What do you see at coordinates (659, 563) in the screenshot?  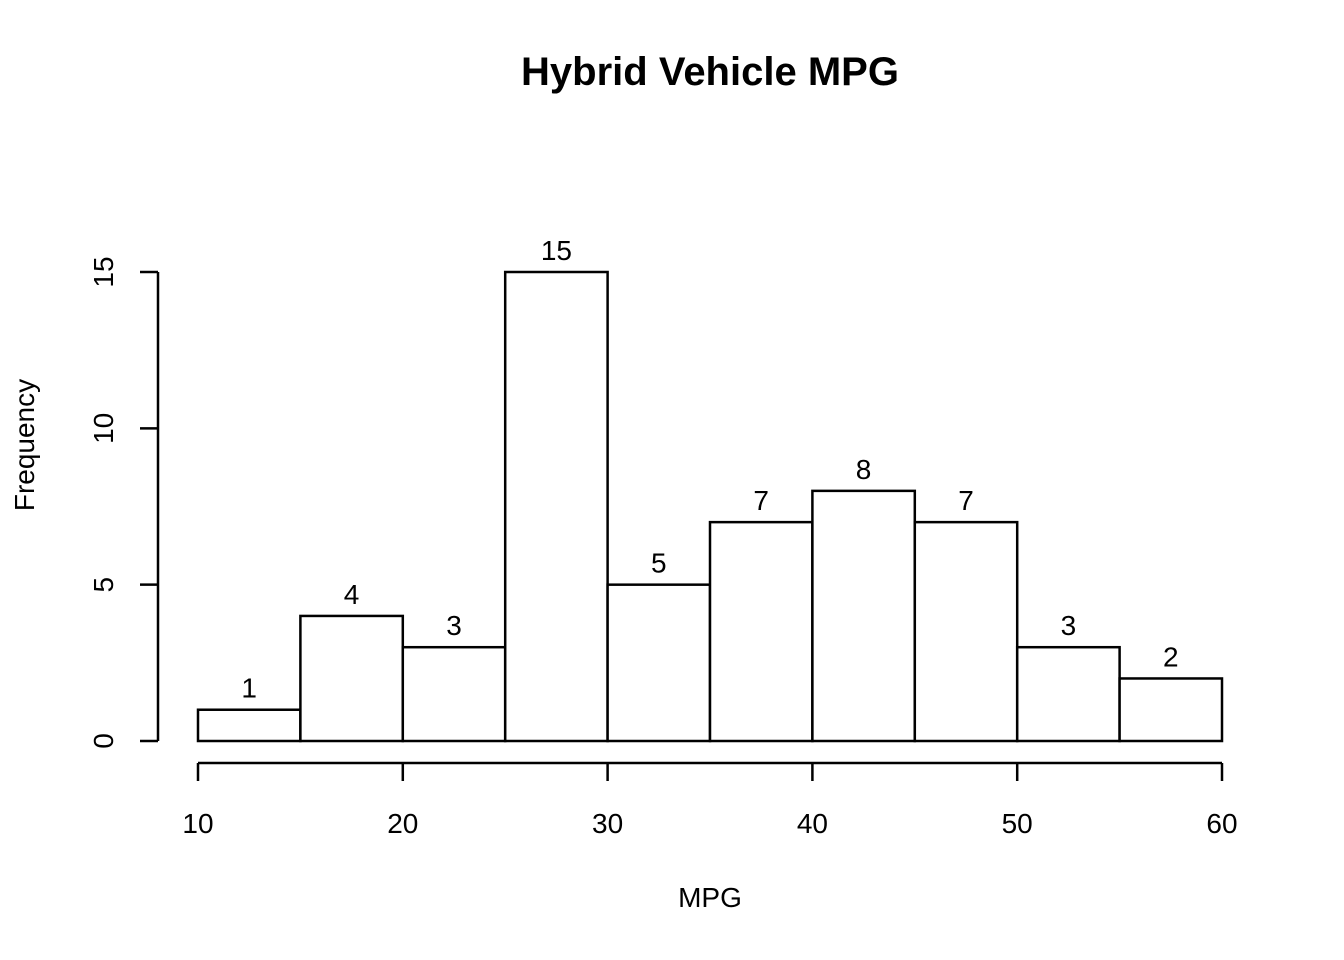 I see `bar-count-label: 5` at bounding box center [659, 563].